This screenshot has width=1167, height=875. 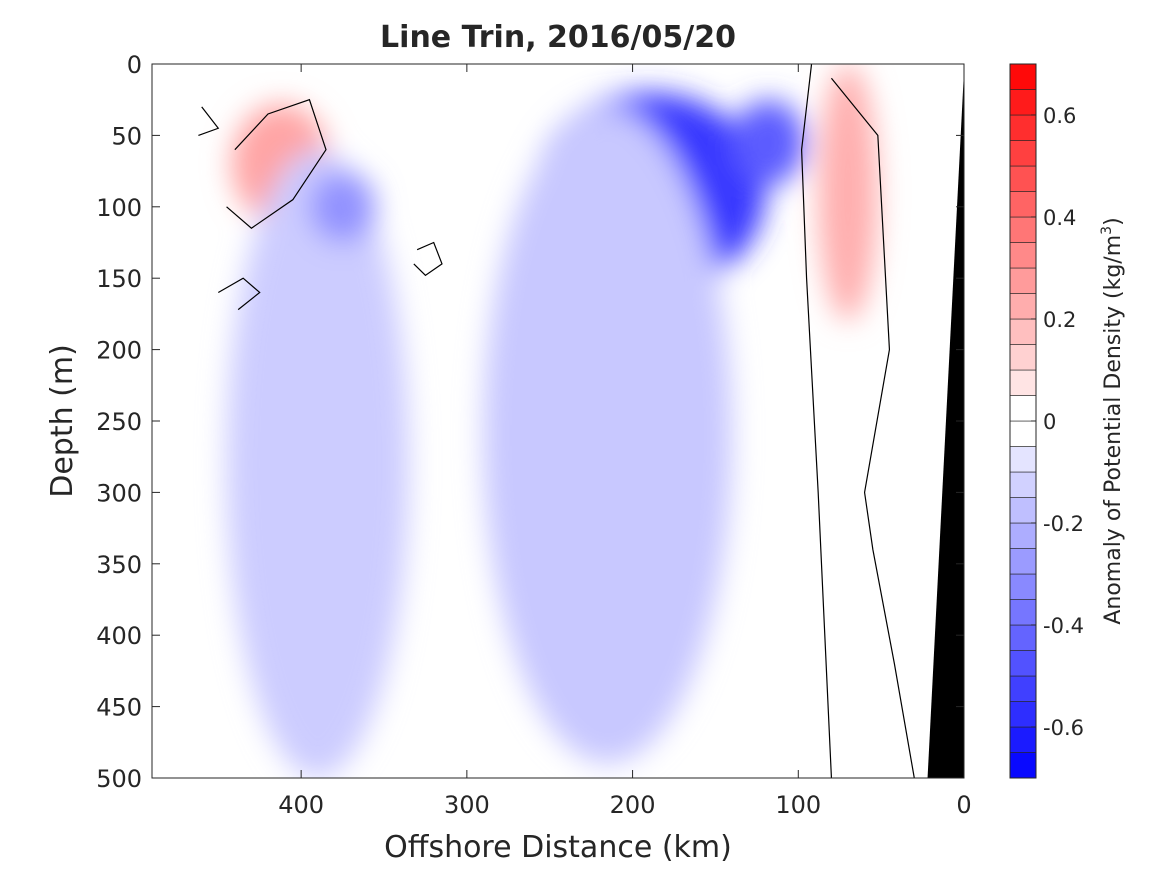 What do you see at coordinates (342, 207) in the screenshot?
I see `anomaly-light-tongue-west` at bounding box center [342, 207].